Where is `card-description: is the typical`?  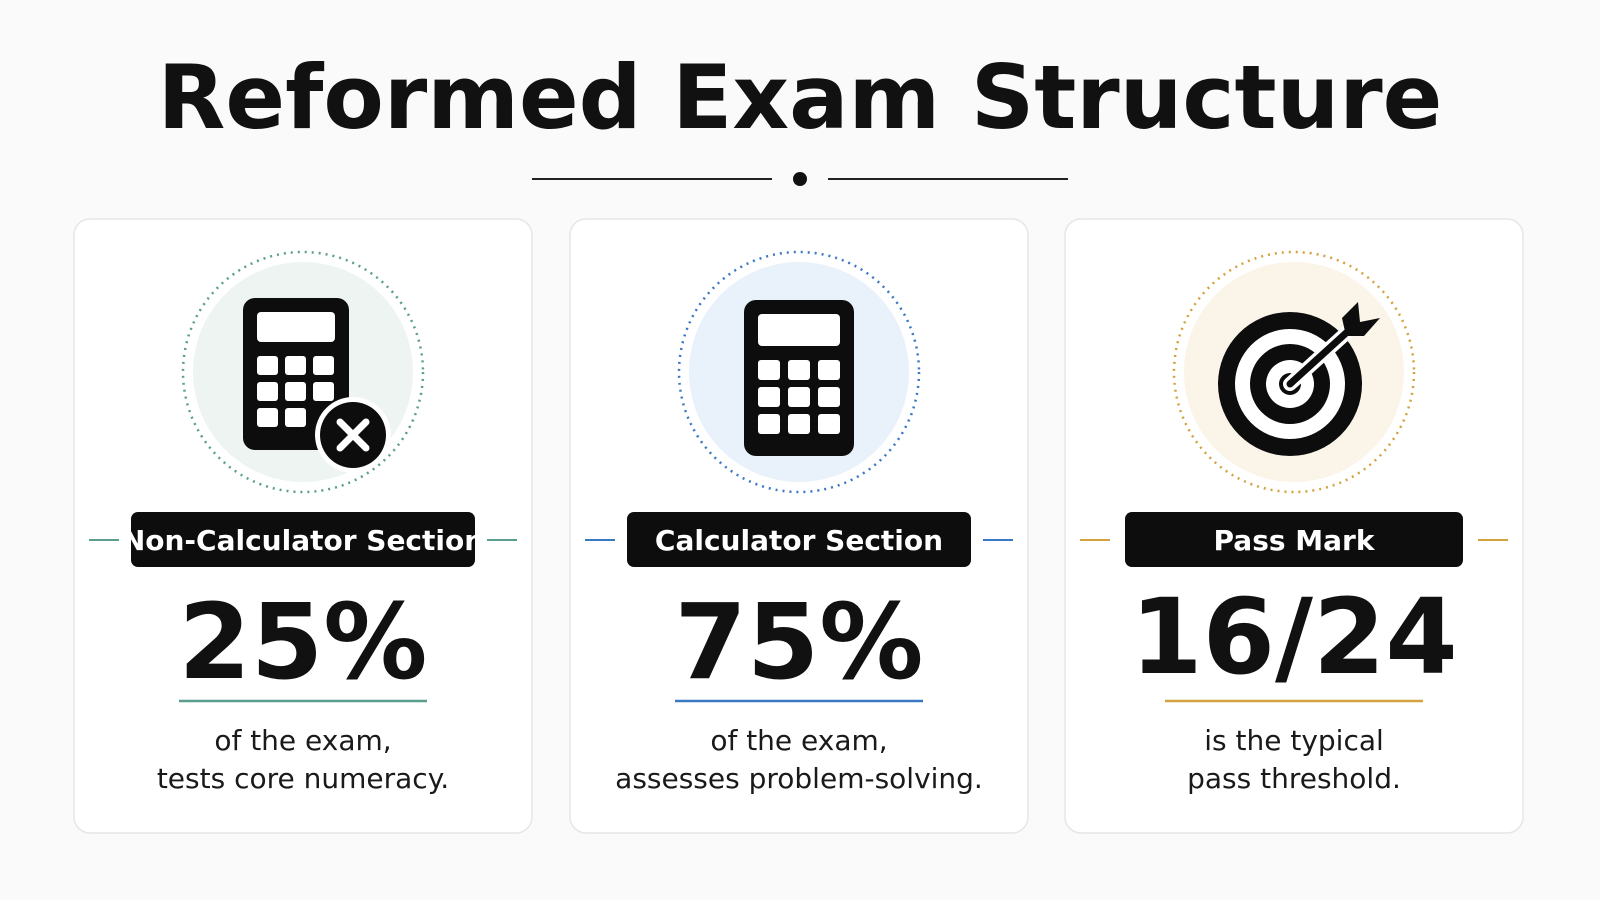
card-description: is the typical is located at coordinates (1294, 740).